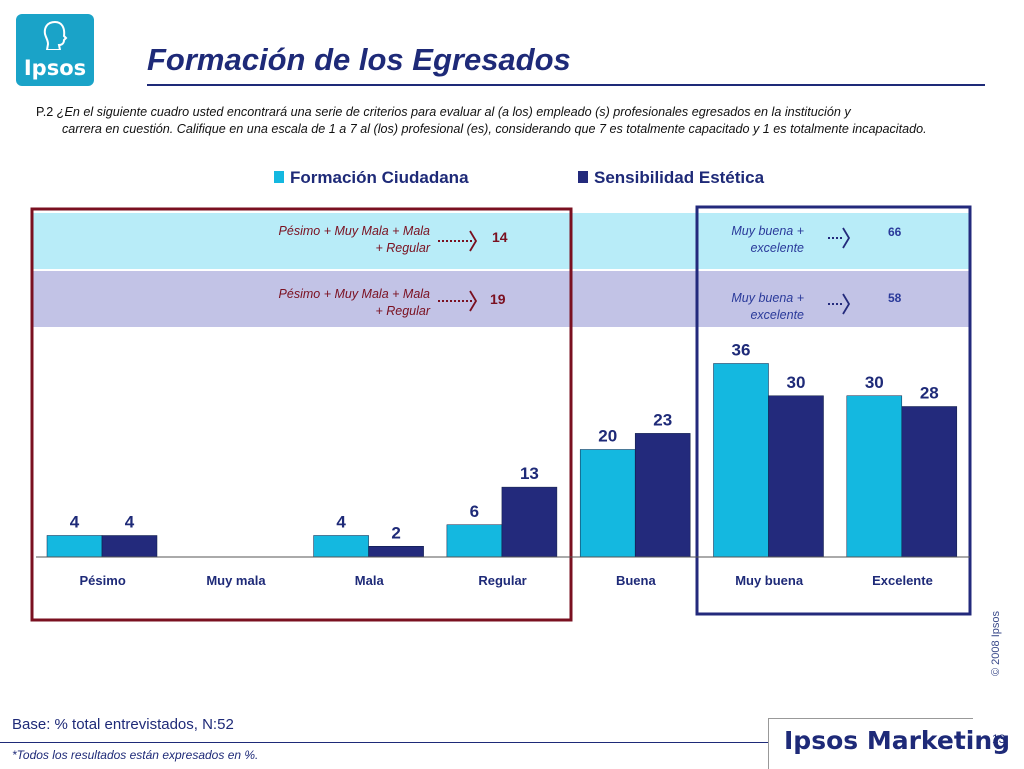 The height and width of the screenshot is (769, 1024). Describe the element at coordinates (767, 231) in the screenshot. I see `positive-label-line-1-series-1: Muy buena +` at that location.